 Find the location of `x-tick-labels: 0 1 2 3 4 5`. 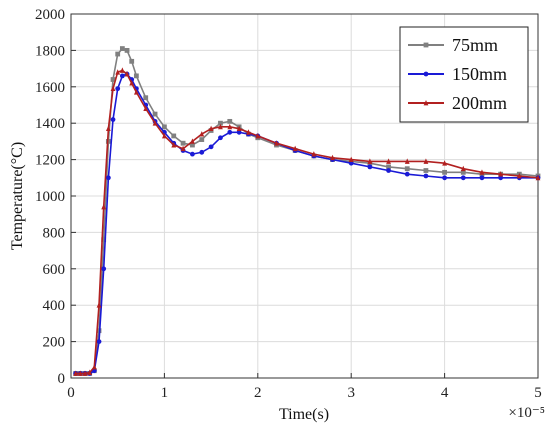

x-tick-labels: 0 1 2 3 4 5 is located at coordinates (304, 393).